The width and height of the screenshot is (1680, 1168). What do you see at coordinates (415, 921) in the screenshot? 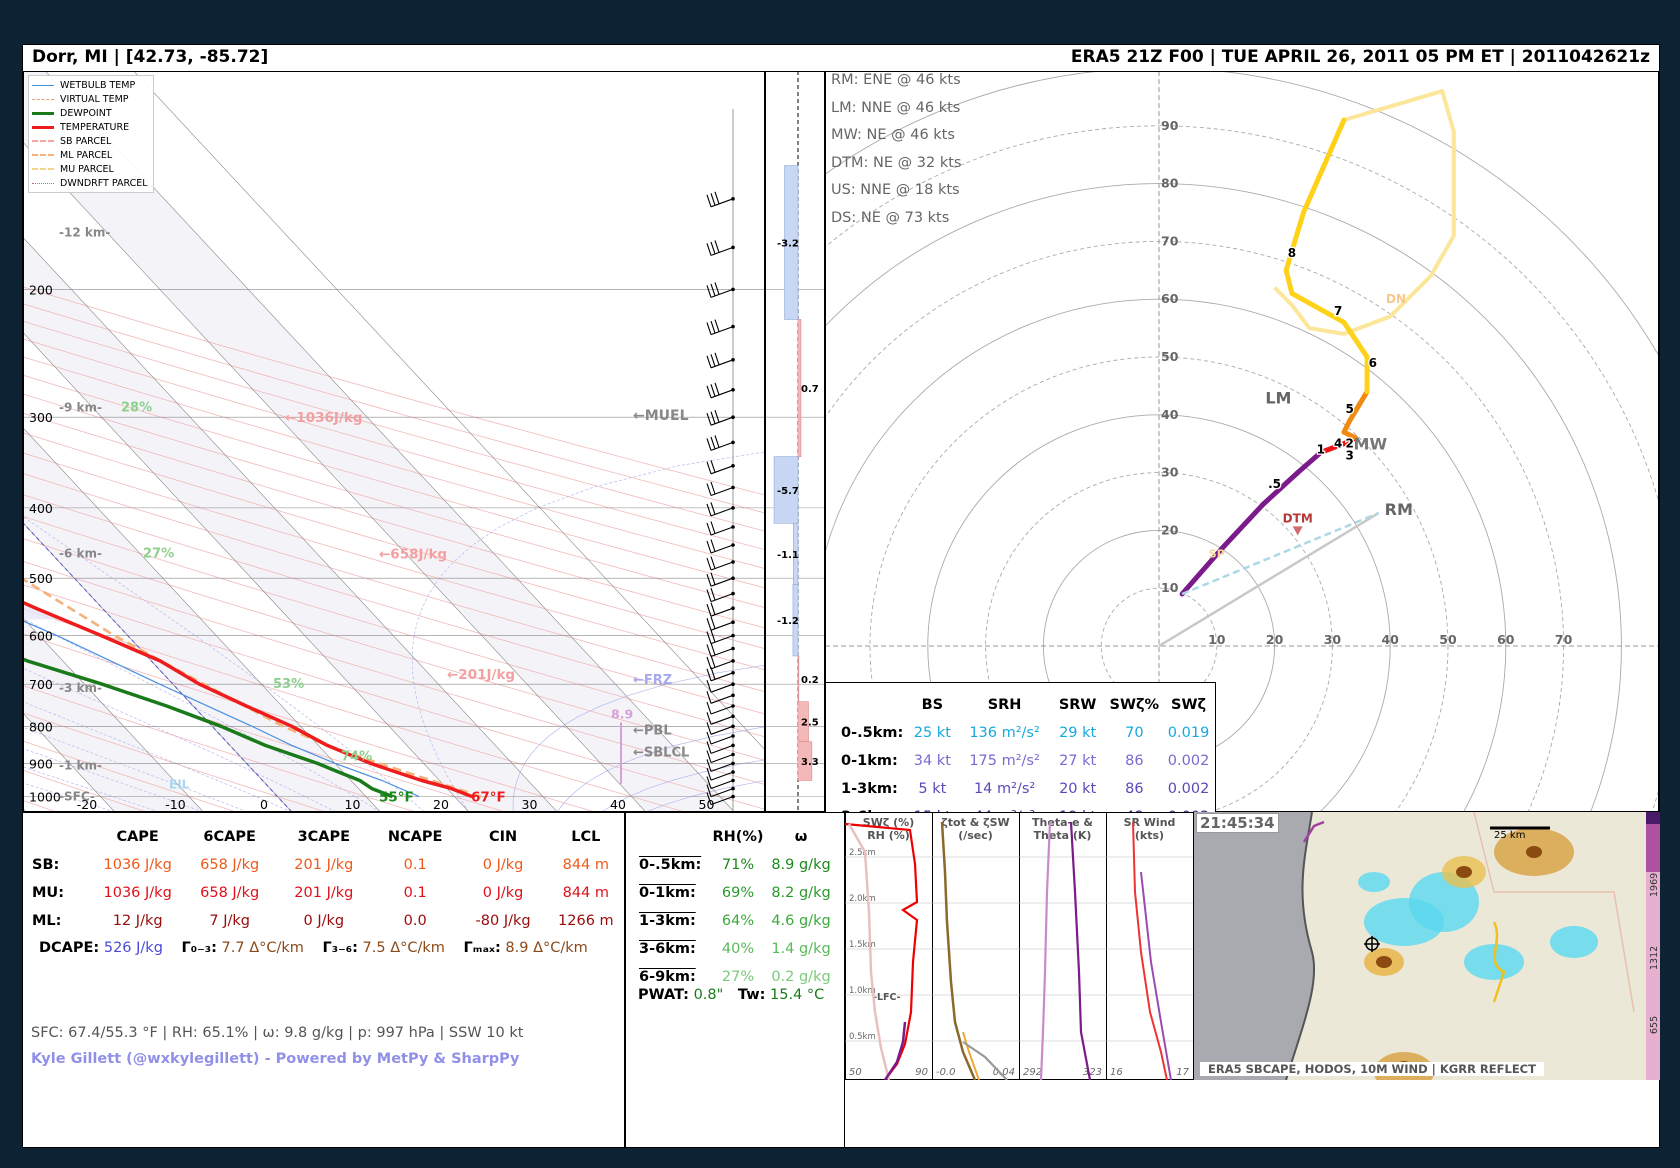
I see `params-value: 0.0` at bounding box center [415, 921].